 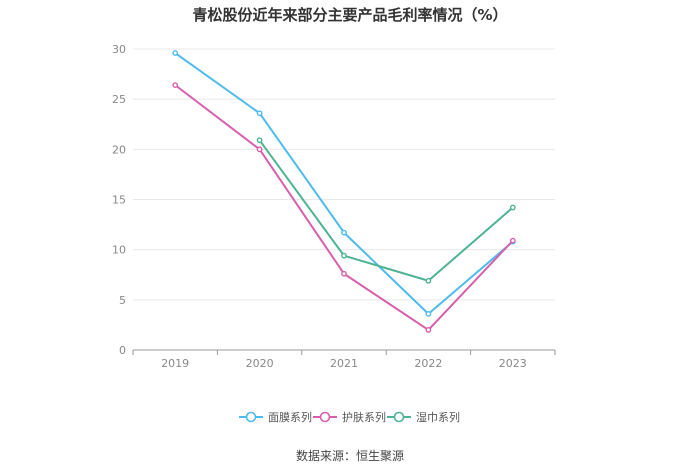 What do you see at coordinates (119, 99) in the screenshot?
I see `y-tick-label: 25` at bounding box center [119, 99].